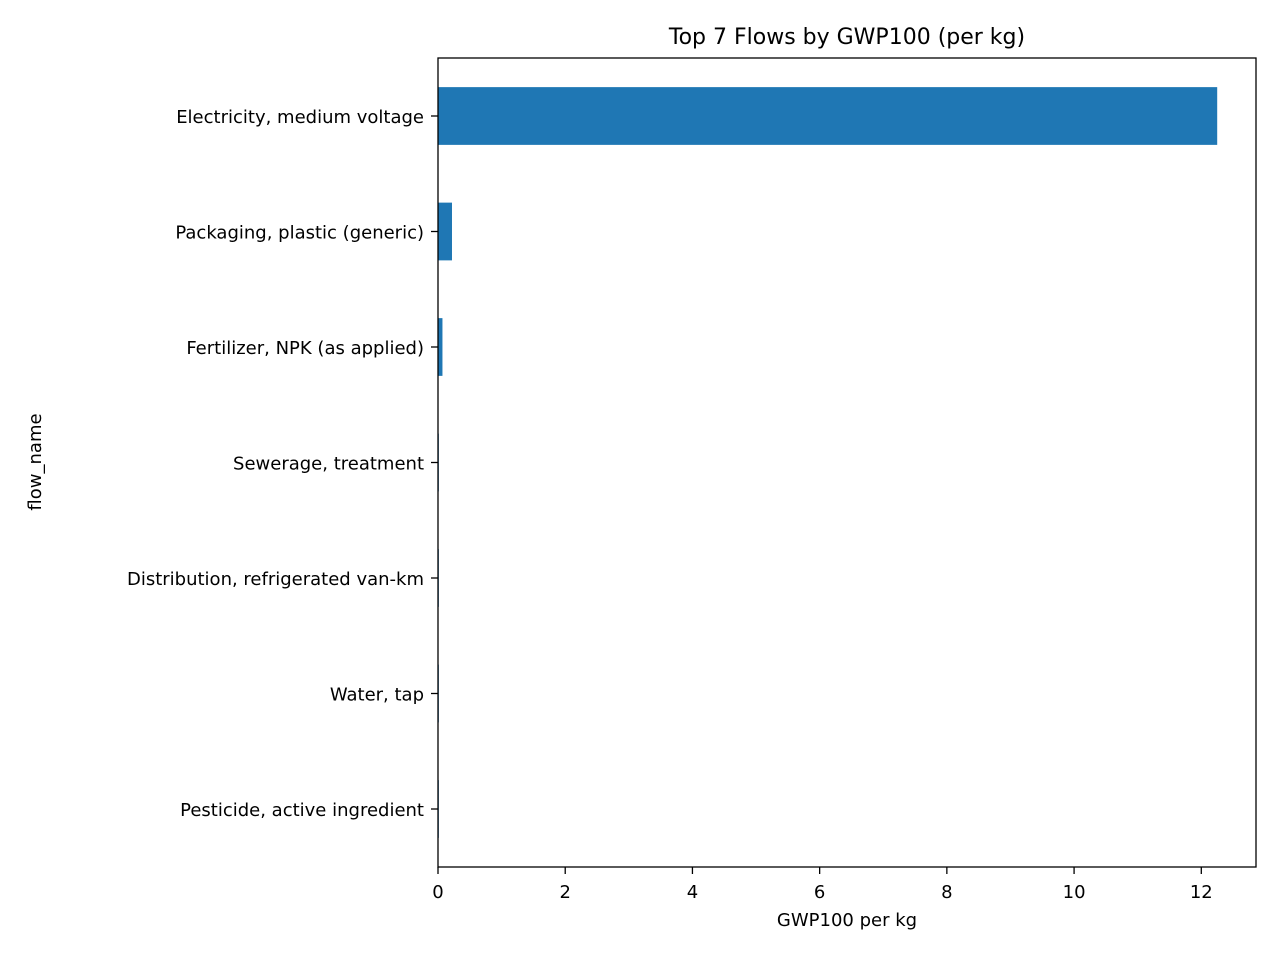  I want to click on y-tick-label: Pesticide, active ingredient, so click(302, 810).